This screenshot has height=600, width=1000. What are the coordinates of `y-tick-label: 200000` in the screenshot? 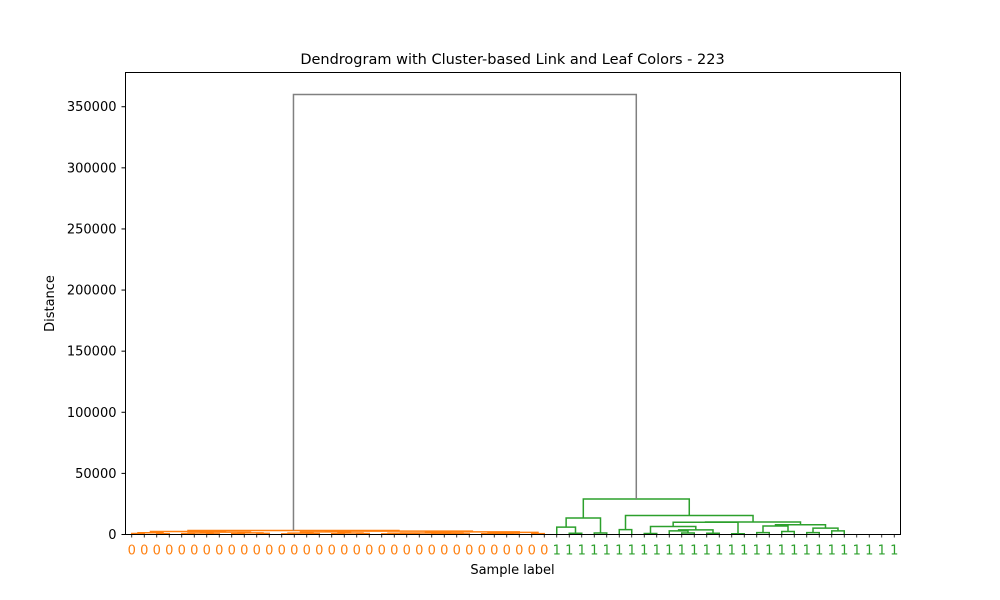 It's located at (92, 291).